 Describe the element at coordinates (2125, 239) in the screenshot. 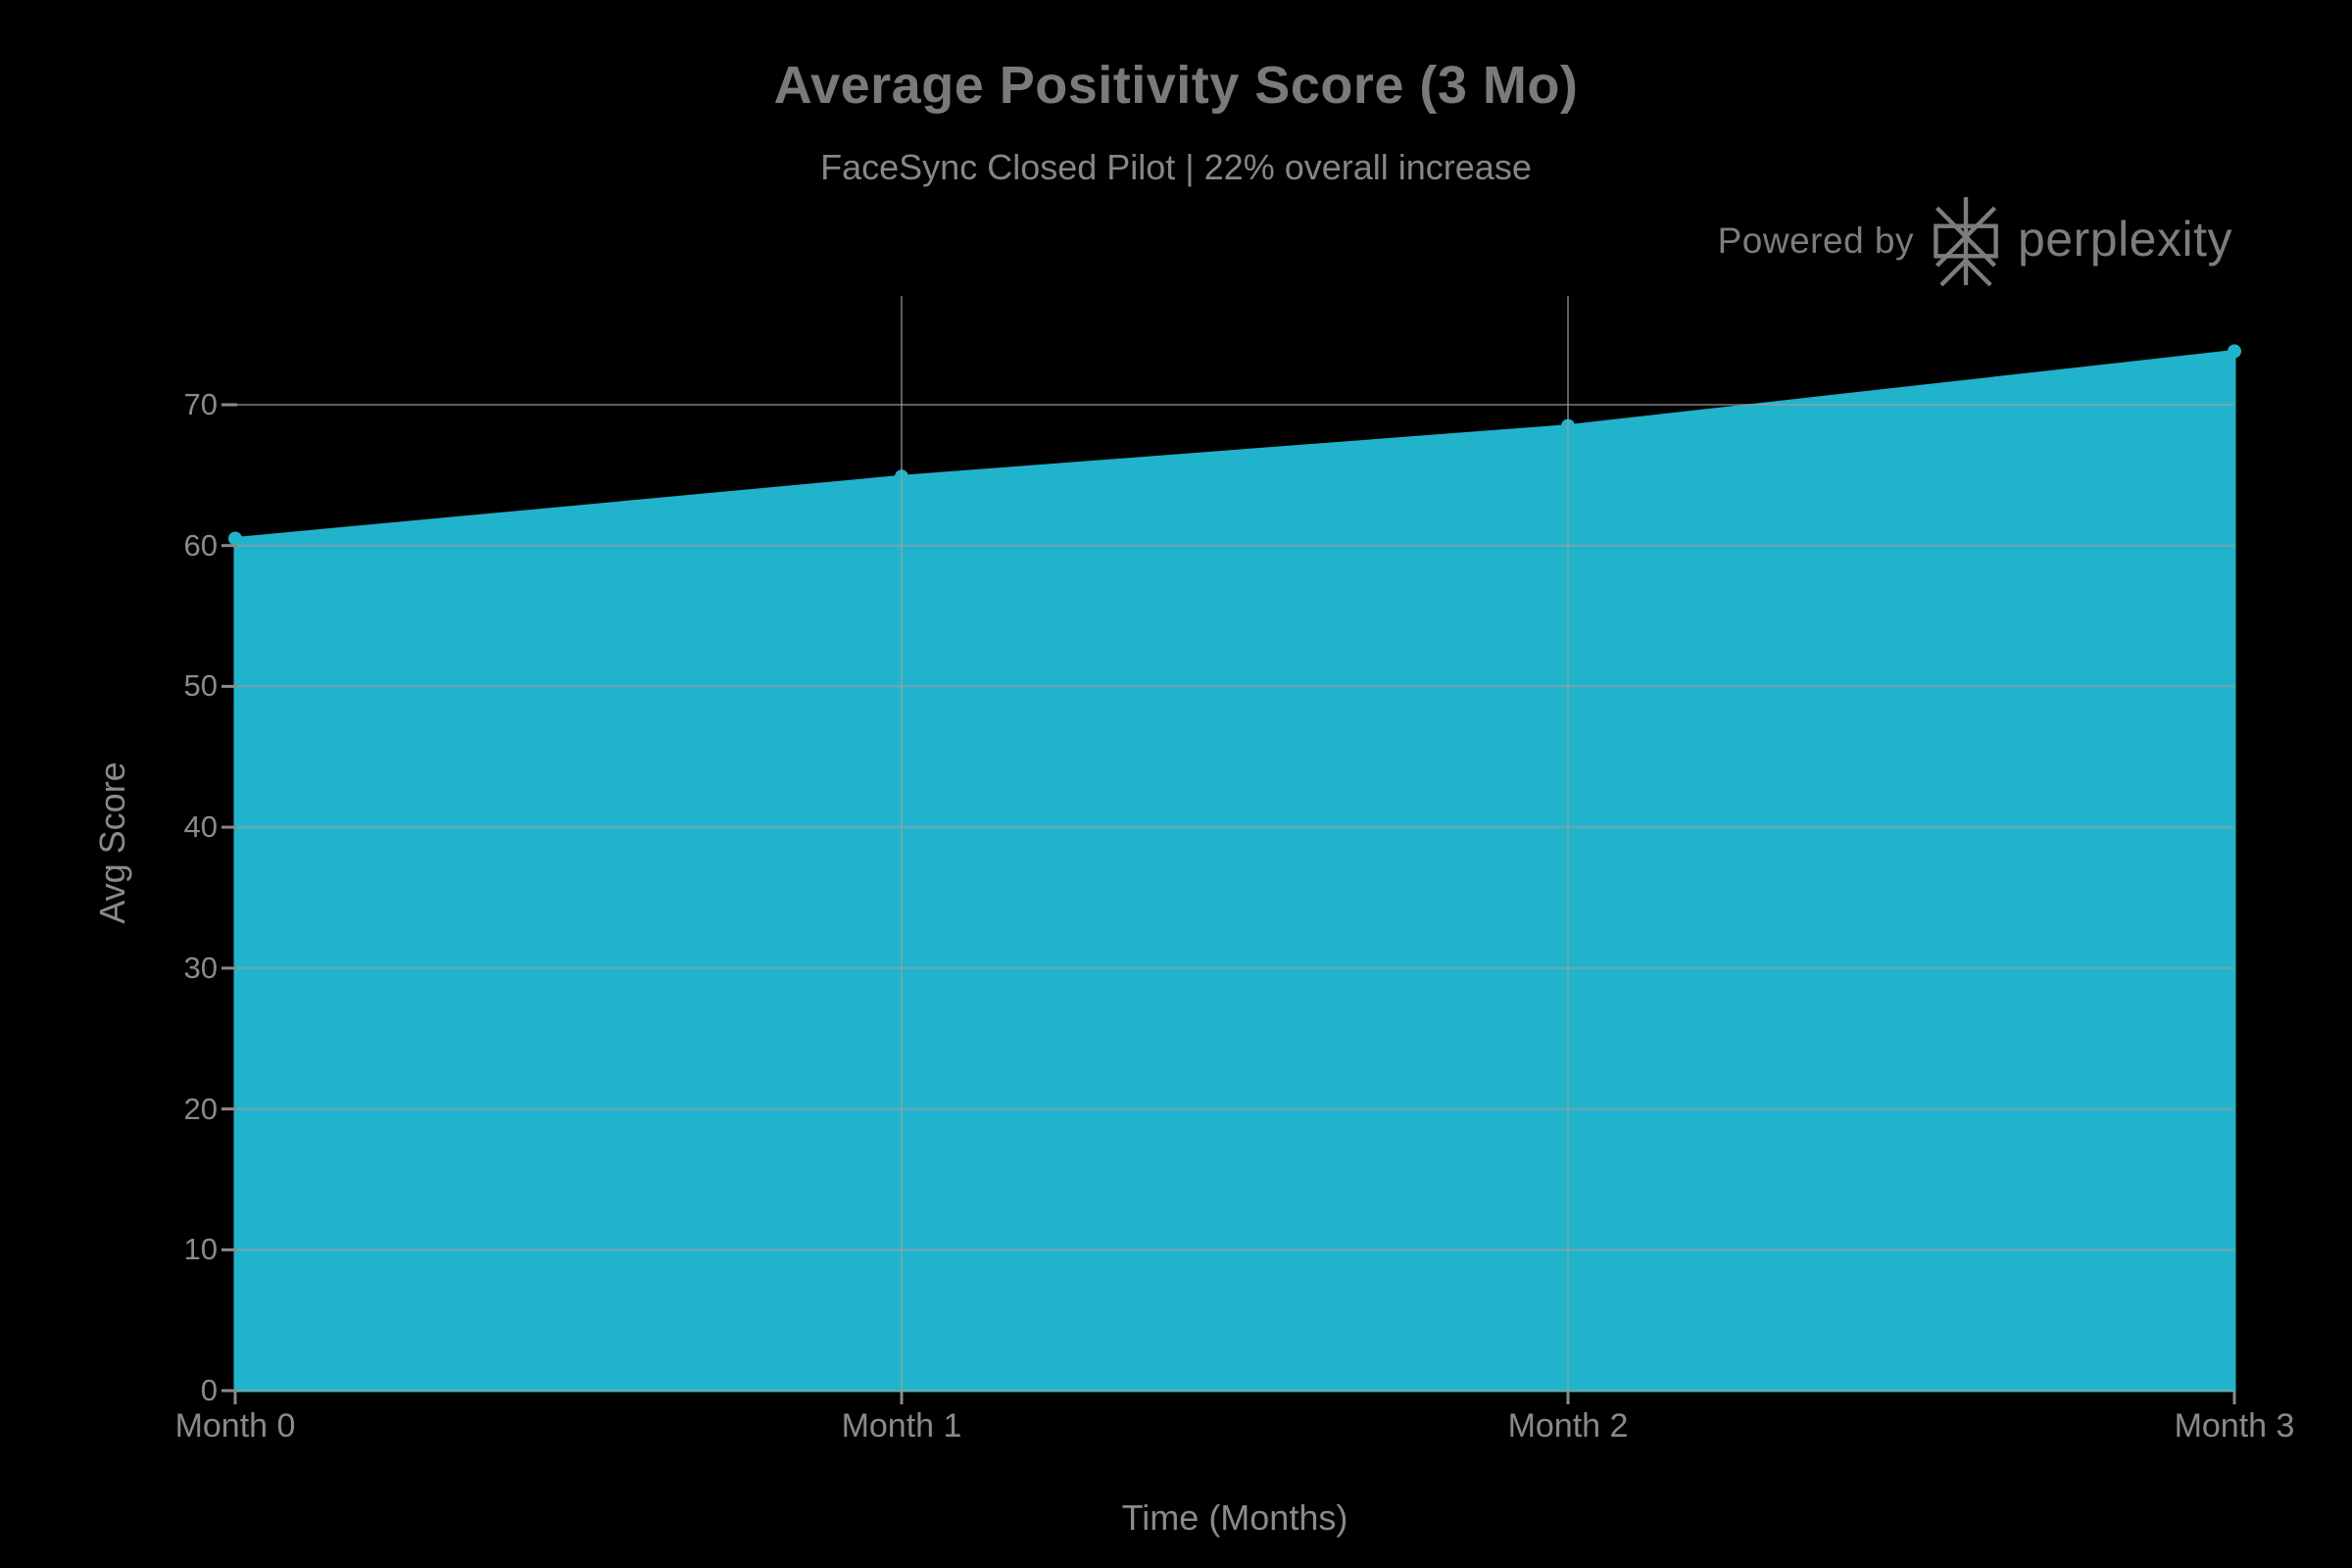

I see `brand-wordmark: perplexity` at that location.